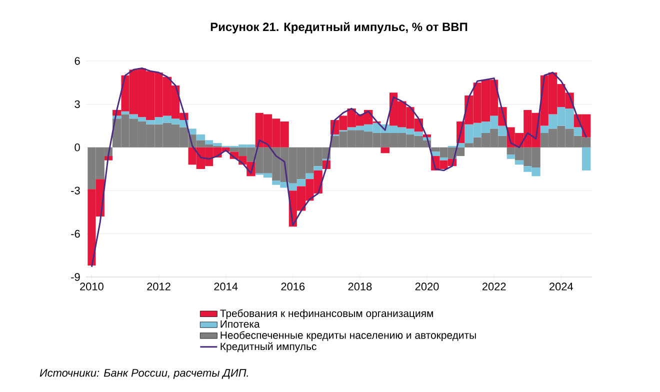  Describe the element at coordinates (494, 286) in the screenshot. I see `x-tick-label: 2022` at that location.